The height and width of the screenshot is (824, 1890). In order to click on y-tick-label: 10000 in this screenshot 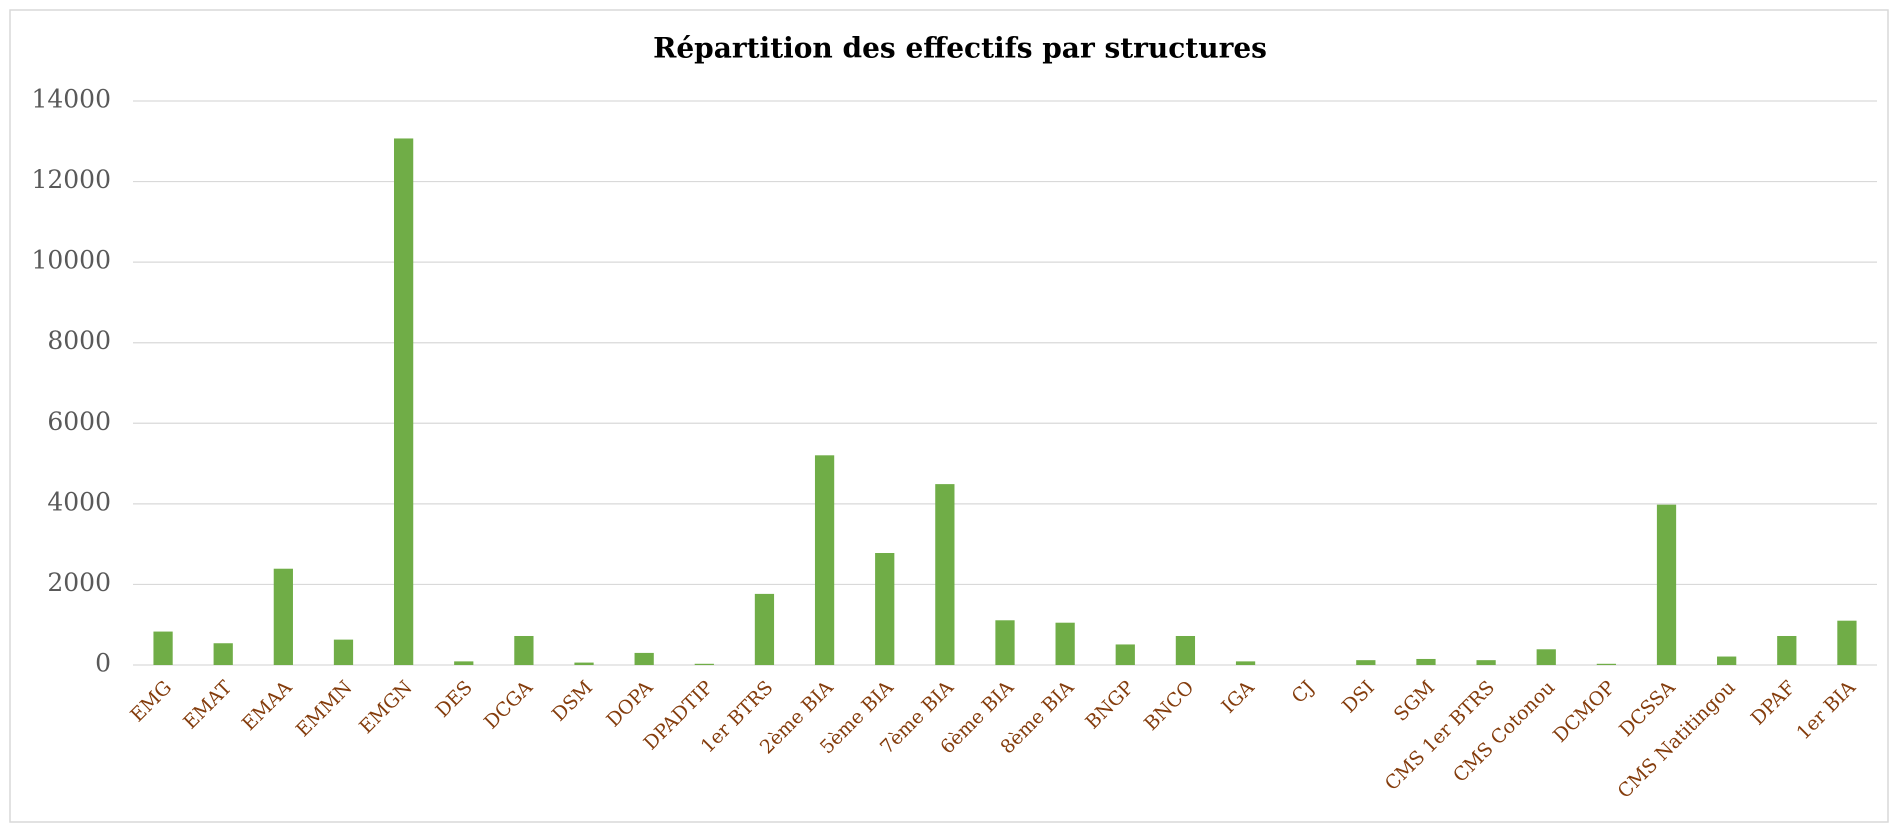, I will do `click(71, 260)`.